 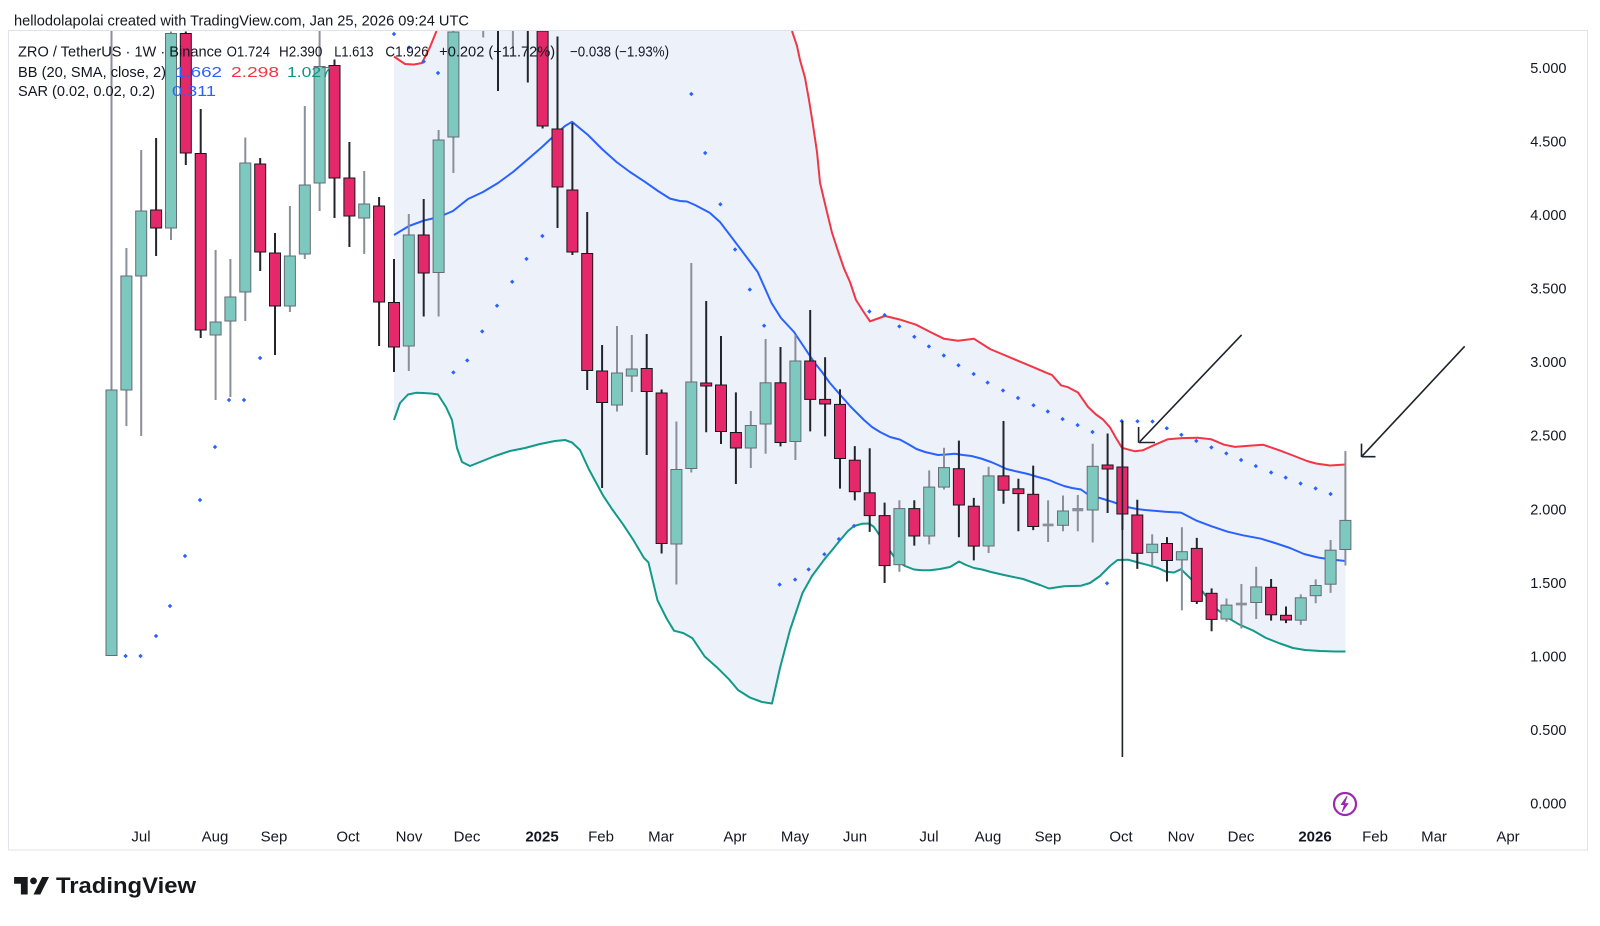 What do you see at coordinates (198, 73) in the screenshot?
I see `svg-text: 1.662` at bounding box center [198, 73].